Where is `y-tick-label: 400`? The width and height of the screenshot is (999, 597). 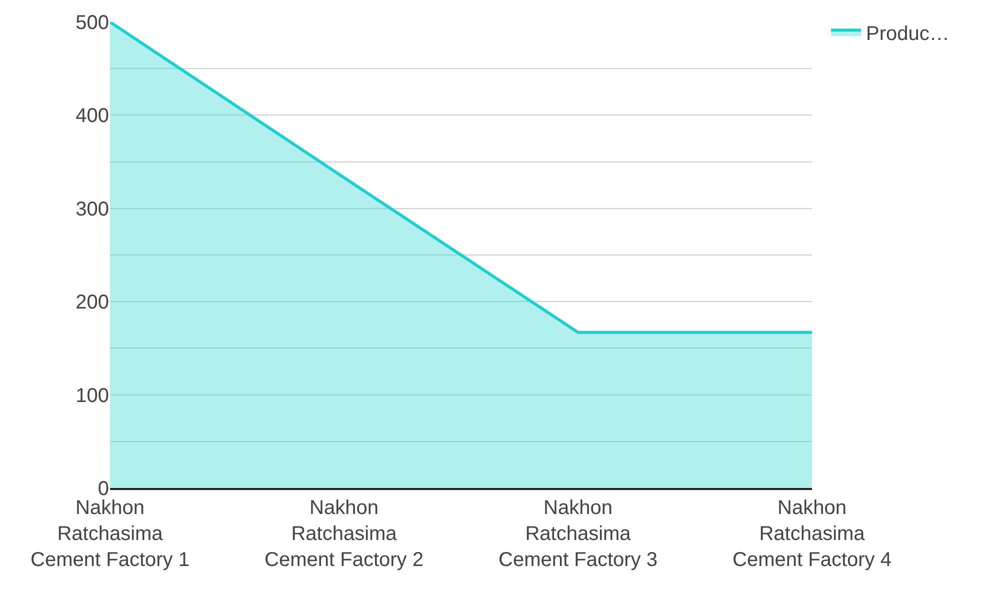
y-tick-label: 400 is located at coordinates (92, 116).